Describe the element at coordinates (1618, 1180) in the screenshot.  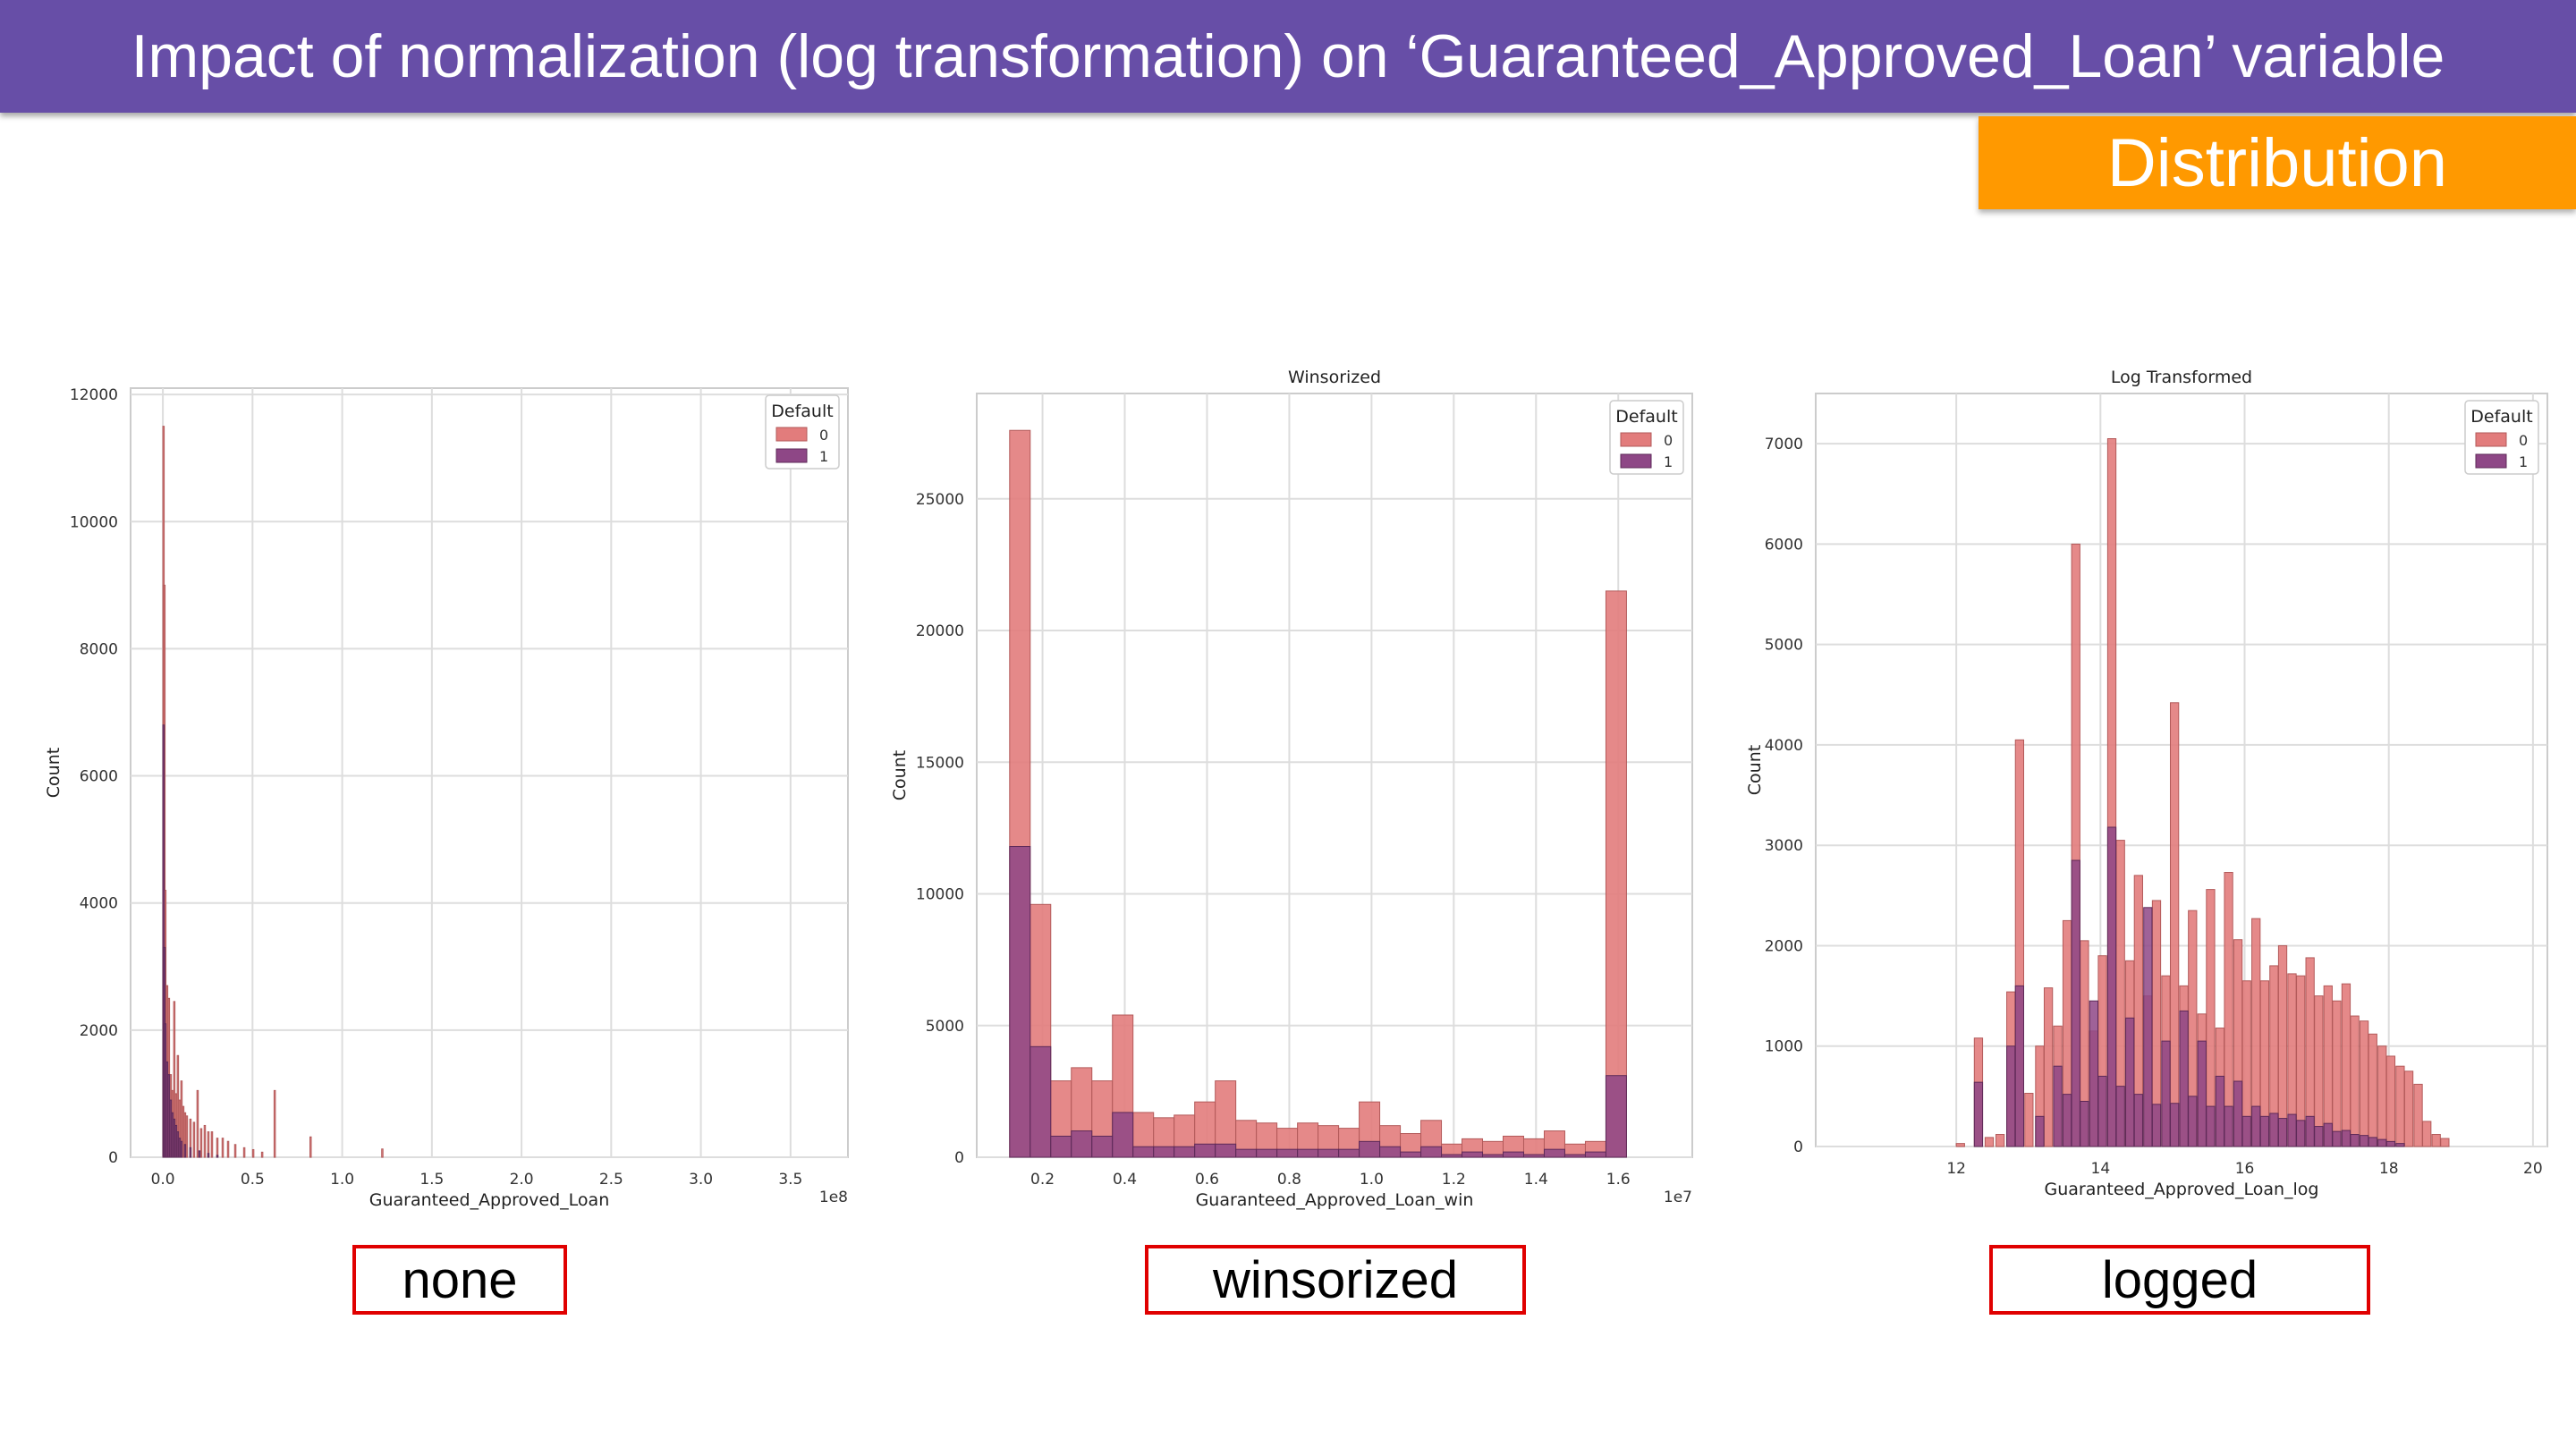
I see `x-tick-label: 1.6` at that location.